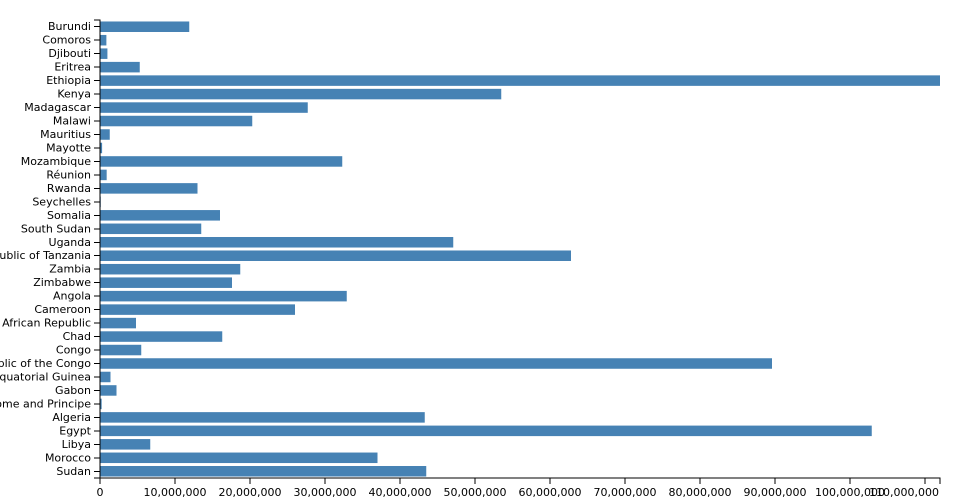 This screenshot has width=960, height=500. I want to click on category-label: Angola, so click(72, 296).